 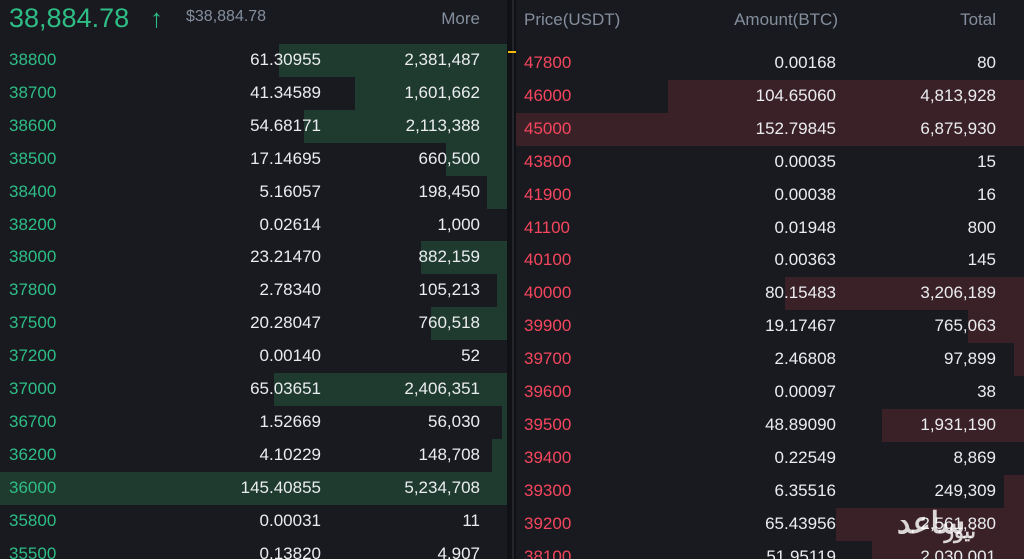 I want to click on total-cell: 97,899, so click(x=970, y=359).